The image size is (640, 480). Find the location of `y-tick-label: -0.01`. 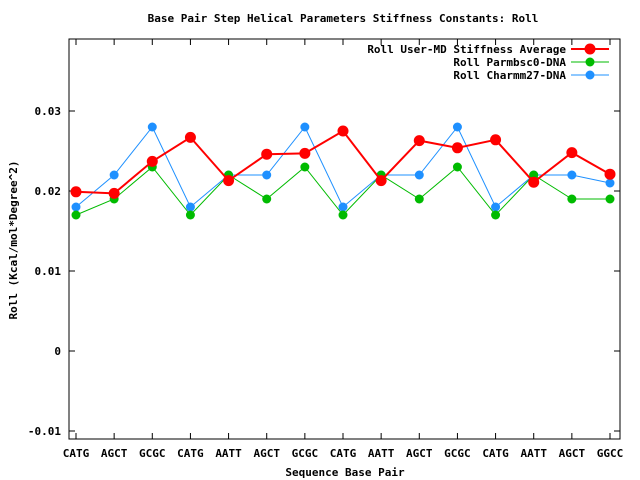

y-tick-label: -0.01 is located at coordinates (44, 431).